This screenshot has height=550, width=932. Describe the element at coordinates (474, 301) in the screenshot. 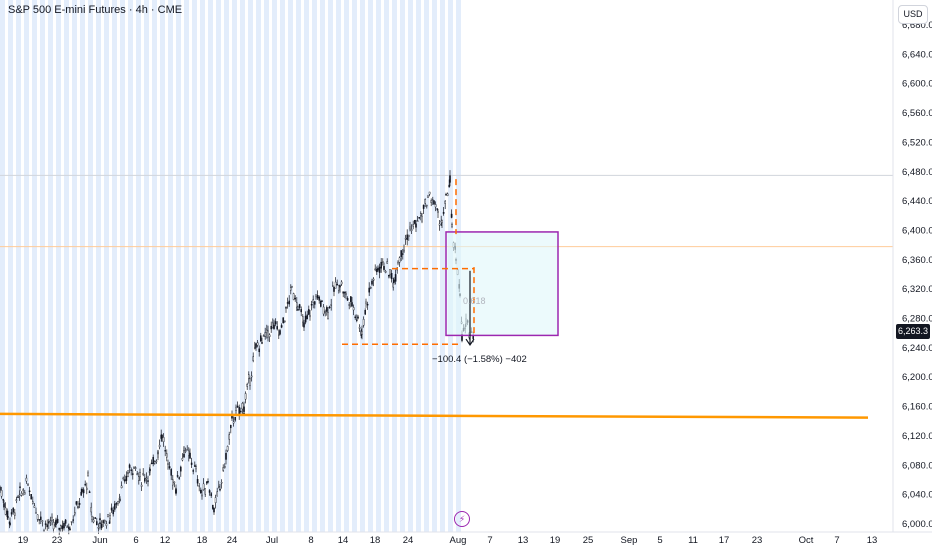

I see `fib-ratio-label: 0.618` at that location.